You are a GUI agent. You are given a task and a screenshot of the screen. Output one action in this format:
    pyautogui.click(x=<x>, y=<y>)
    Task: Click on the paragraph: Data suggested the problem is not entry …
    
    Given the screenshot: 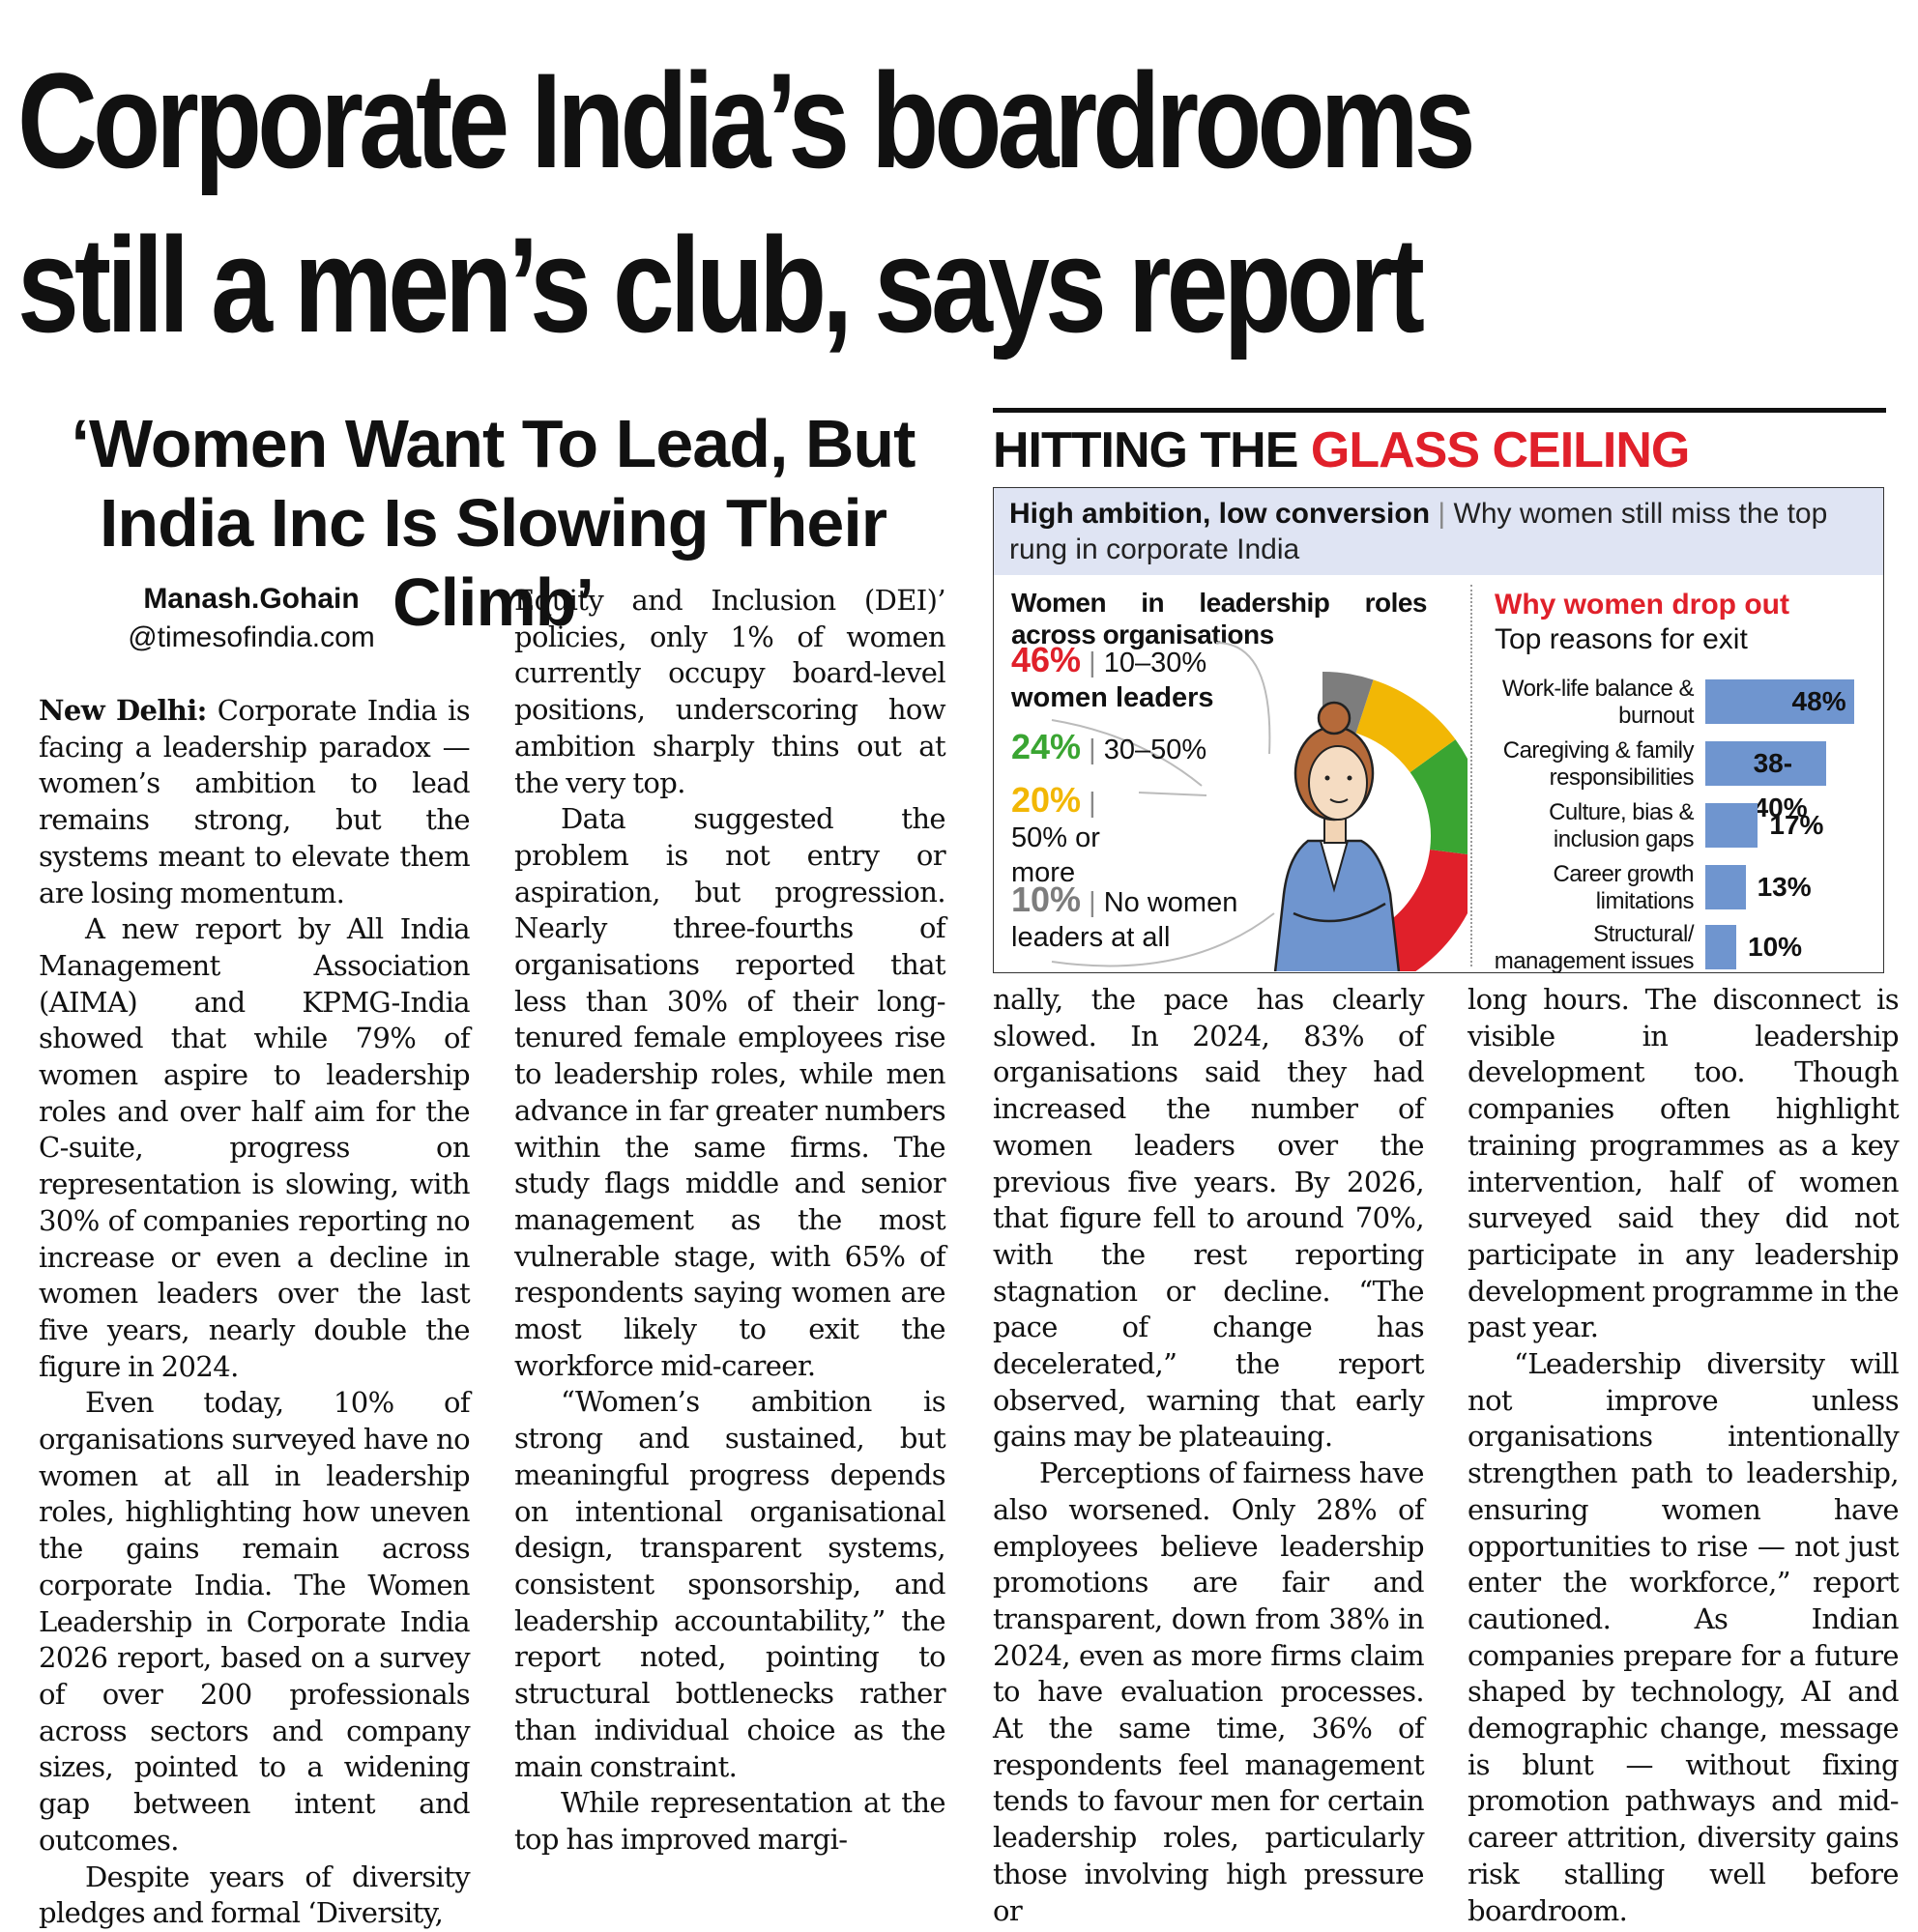 What is the action you would take?
    pyautogui.click(x=730, y=1092)
    